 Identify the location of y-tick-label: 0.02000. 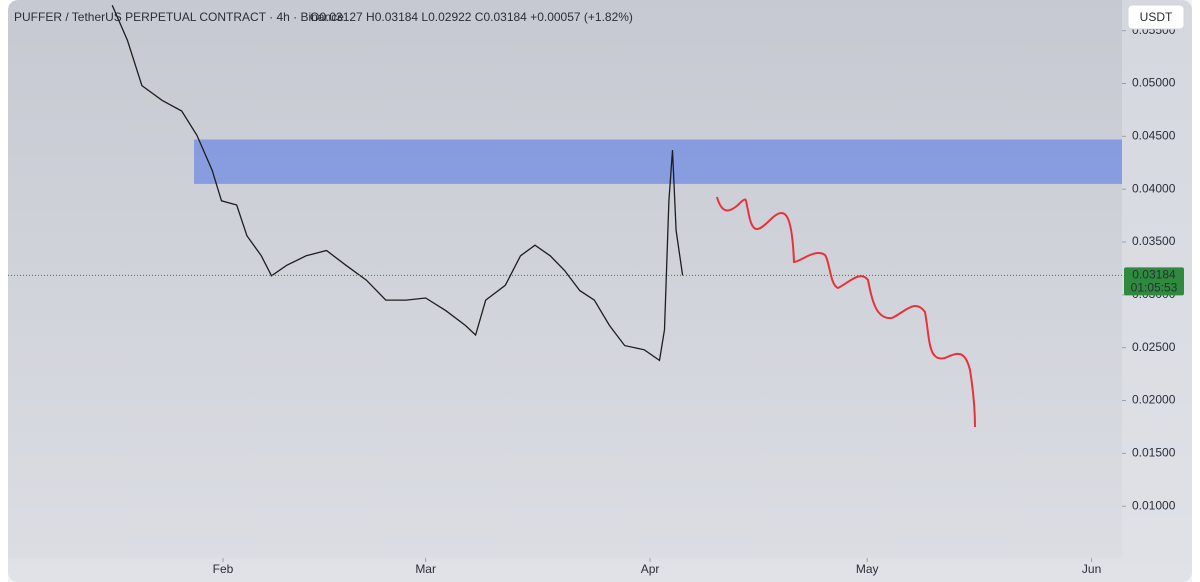
(1154, 400).